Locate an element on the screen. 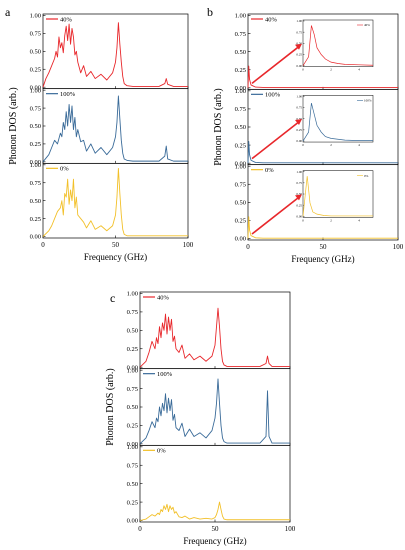  subplot-a-2: 0.00 0.25 0.50 0.75 1.00 0% is located at coordinates (109, 201).